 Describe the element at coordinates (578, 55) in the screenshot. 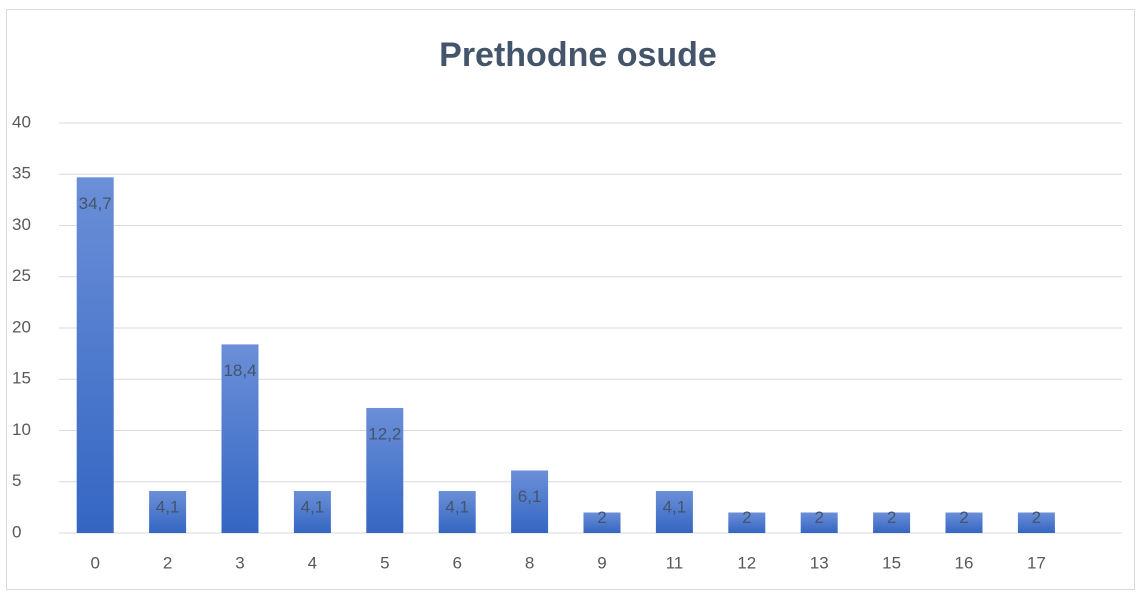

I see `chart-title: Prethodne osude` at that location.